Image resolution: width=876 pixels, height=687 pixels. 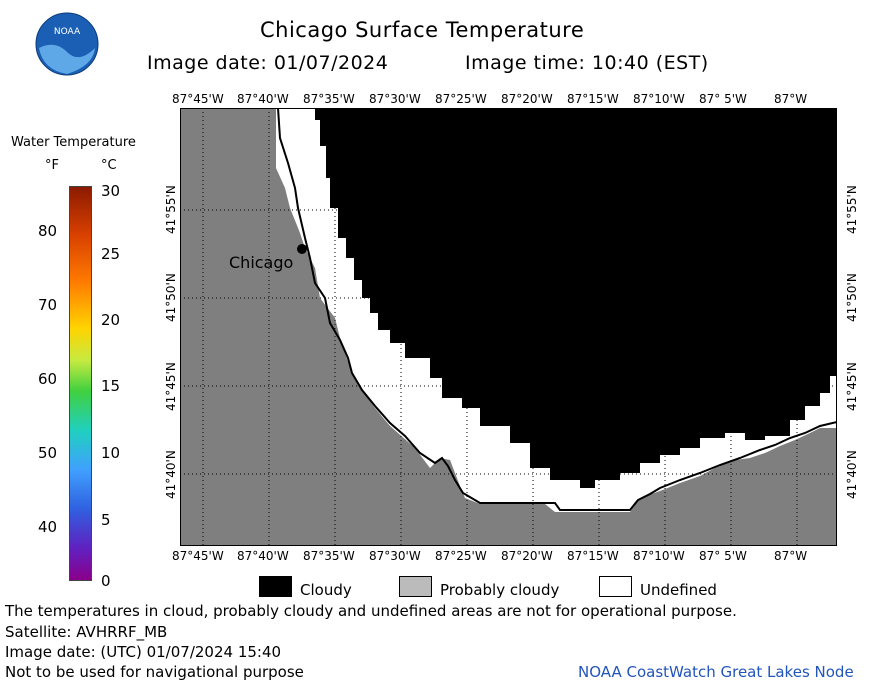 What do you see at coordinates (171, 386) in the screenshot?
I see `lat-label-left: 41°45'N` at bounding box center [171, 386].